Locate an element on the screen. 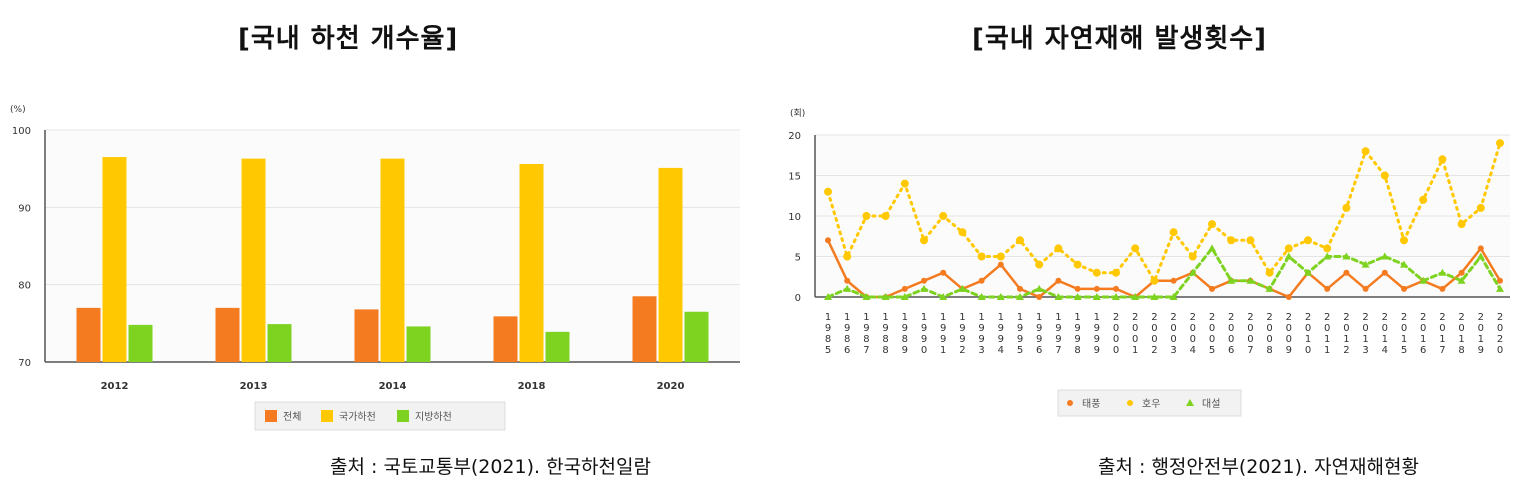 This screenshot has height=490, width=1525. legend-label: 국가하천 is located at coordinates (357, 416).